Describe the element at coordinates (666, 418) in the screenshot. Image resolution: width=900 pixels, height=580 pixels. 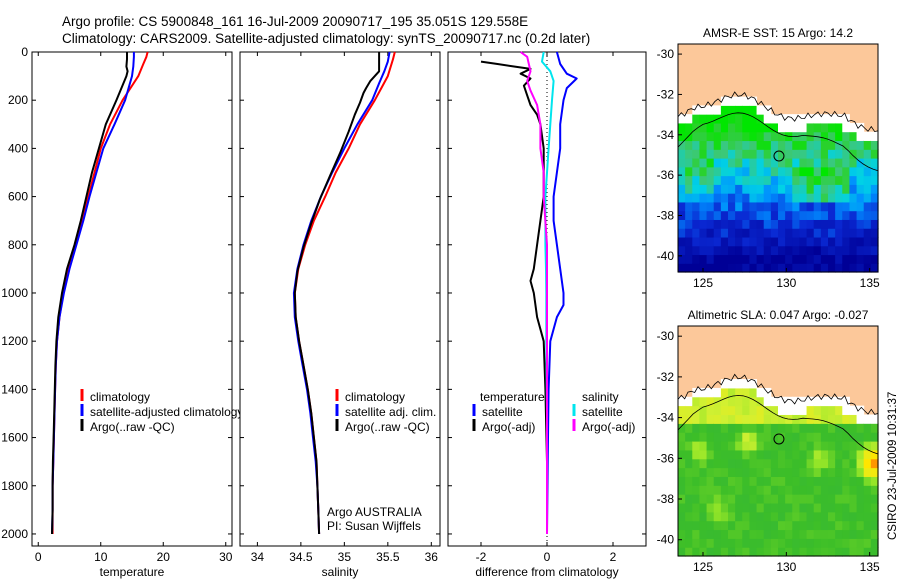
I see `p-sla-ytick-label: -34` at that location.